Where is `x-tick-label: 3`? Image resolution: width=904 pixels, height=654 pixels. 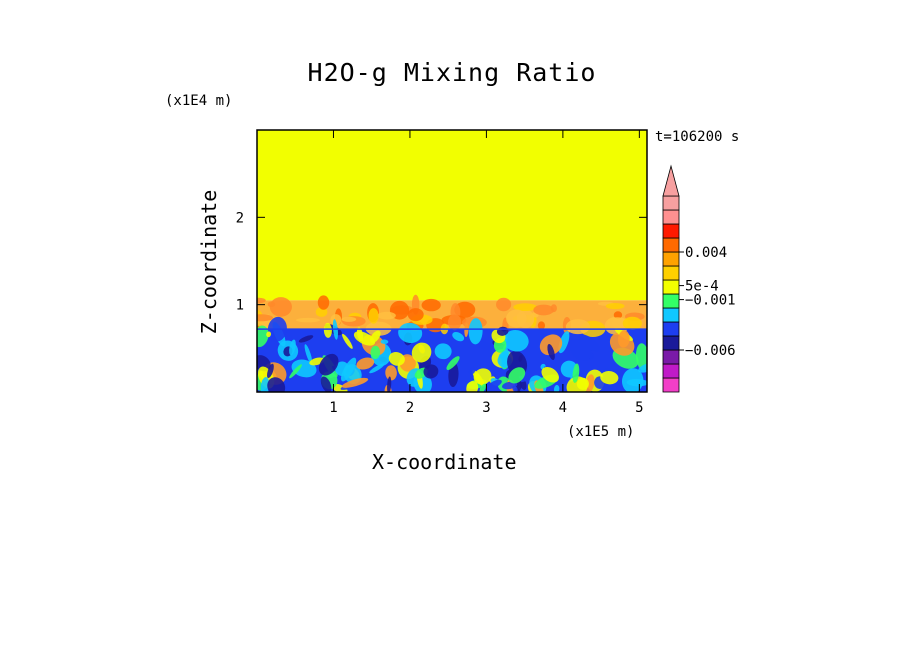
x-tick-label: 3 is located at coordinates (486, 408).